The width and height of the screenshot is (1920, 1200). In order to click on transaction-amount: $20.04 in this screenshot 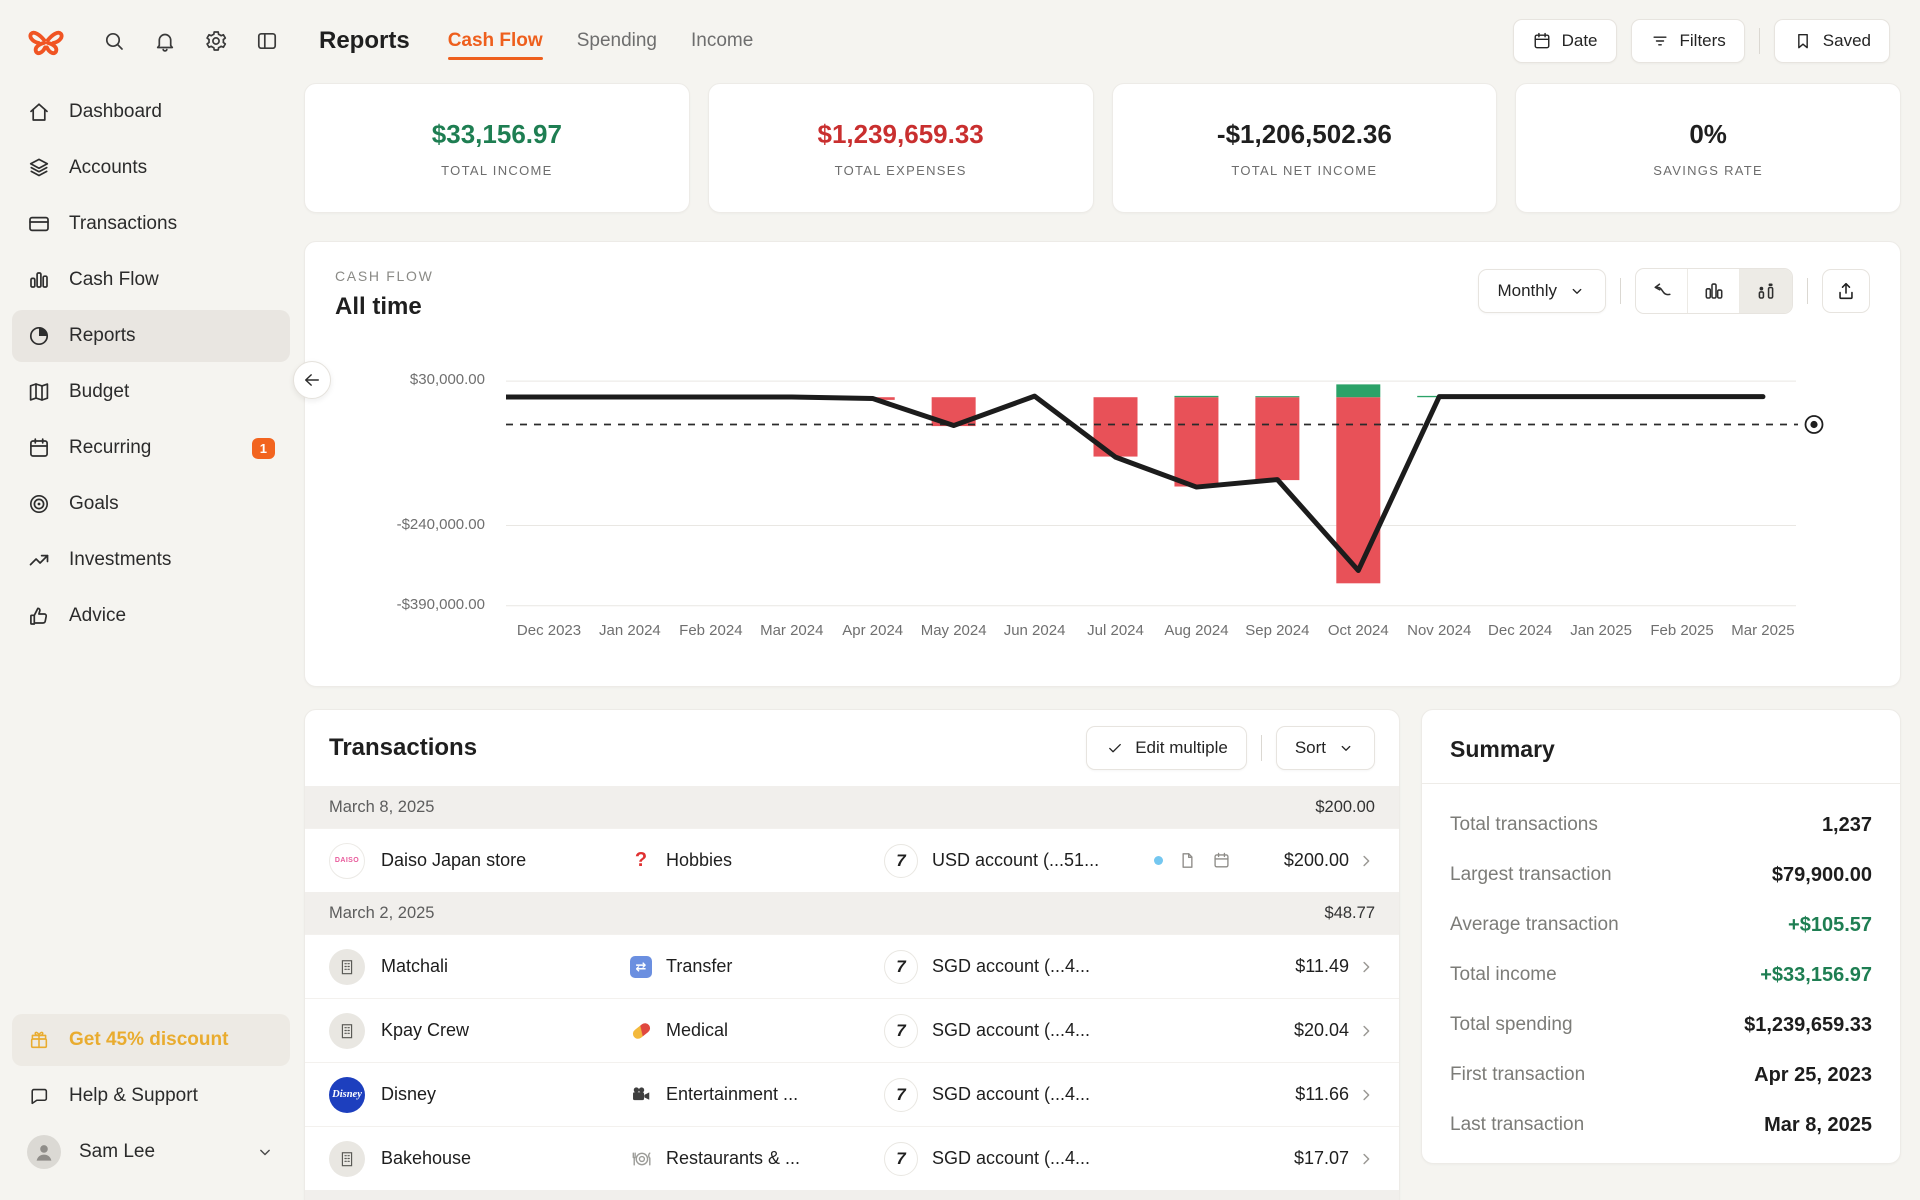, I will do `click(1321, 1030)`.